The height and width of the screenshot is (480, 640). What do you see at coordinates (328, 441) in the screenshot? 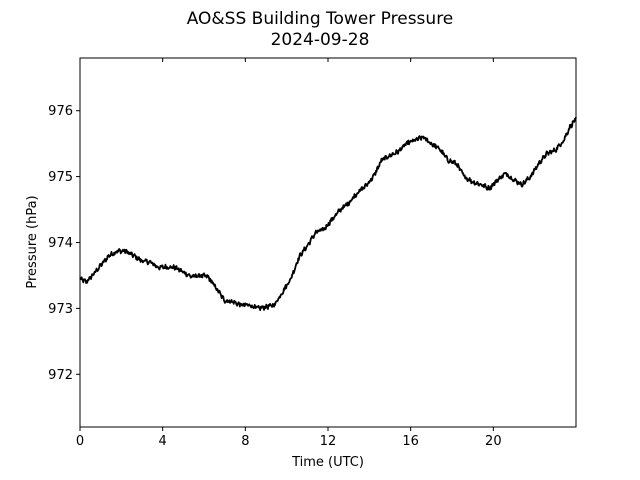
I see `x-tick-label: 12` at bounding box center [328, 441].